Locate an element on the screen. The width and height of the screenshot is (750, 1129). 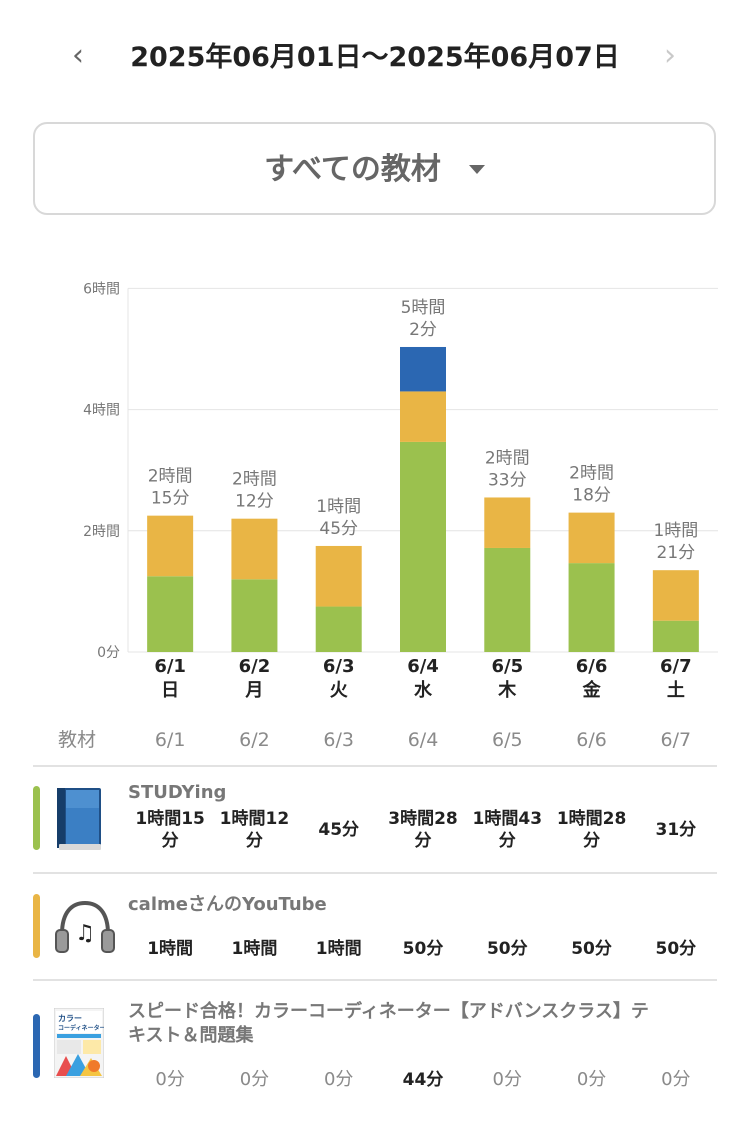
series-color-bar-studying is located at coordinates (36, 818).